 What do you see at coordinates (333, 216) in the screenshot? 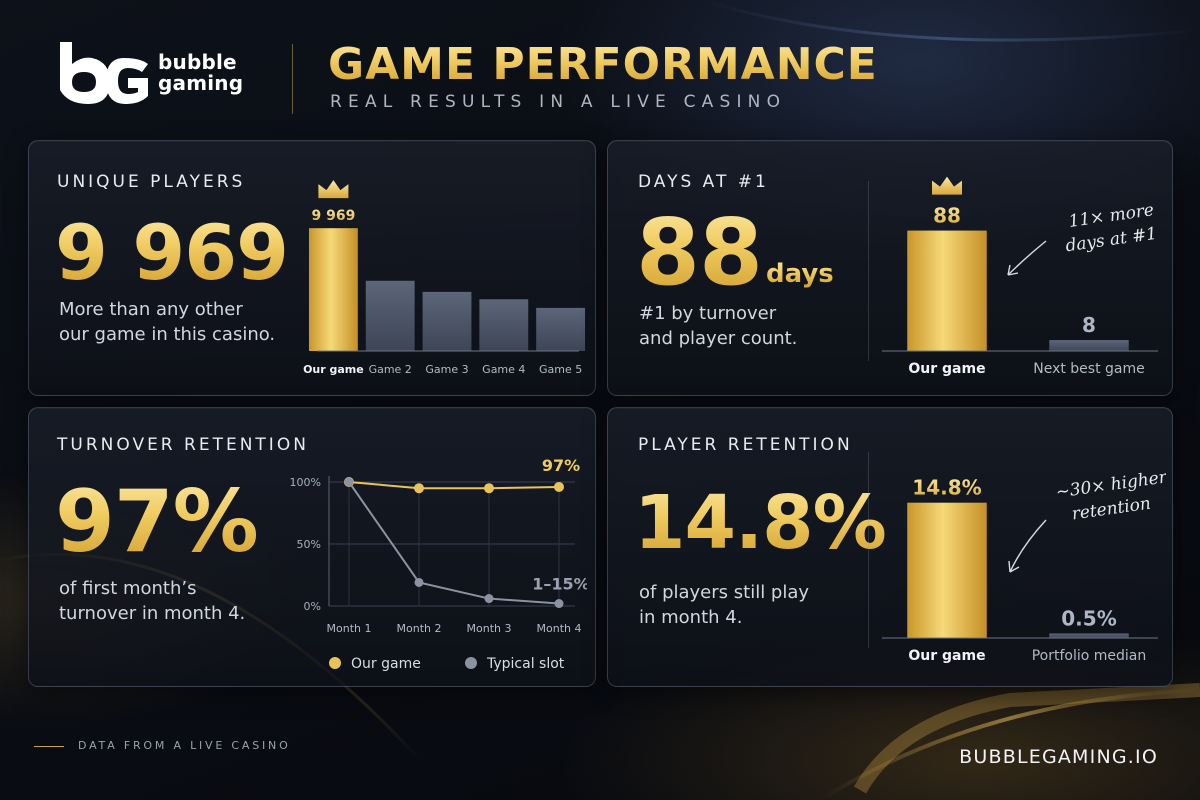
I see `bar-value-label: 9 969` at bounding box center [333, 216].